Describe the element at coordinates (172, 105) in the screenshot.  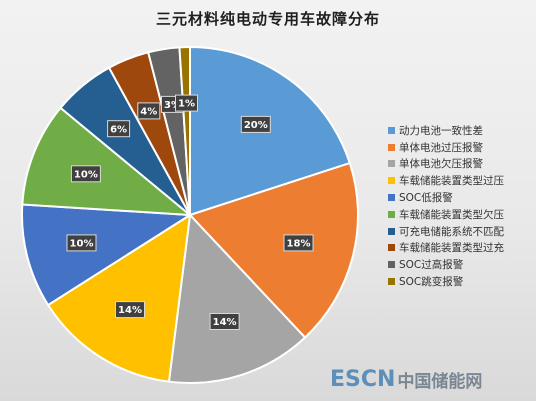
I see `slice-label-text: 3%` at that location.